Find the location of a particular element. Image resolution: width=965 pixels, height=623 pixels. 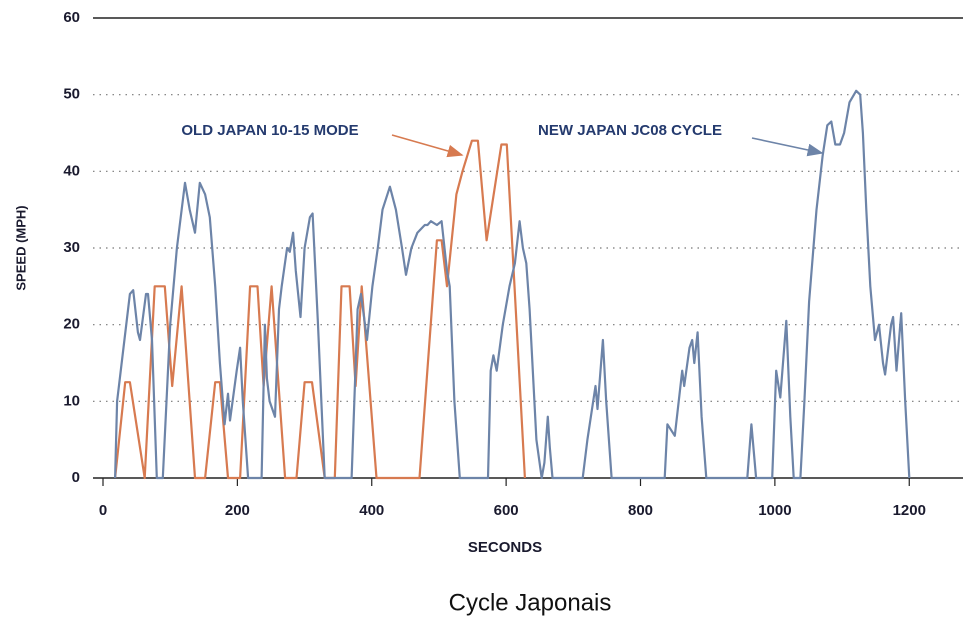

x-tick-label: 600 is located at coordinates (506, 510).